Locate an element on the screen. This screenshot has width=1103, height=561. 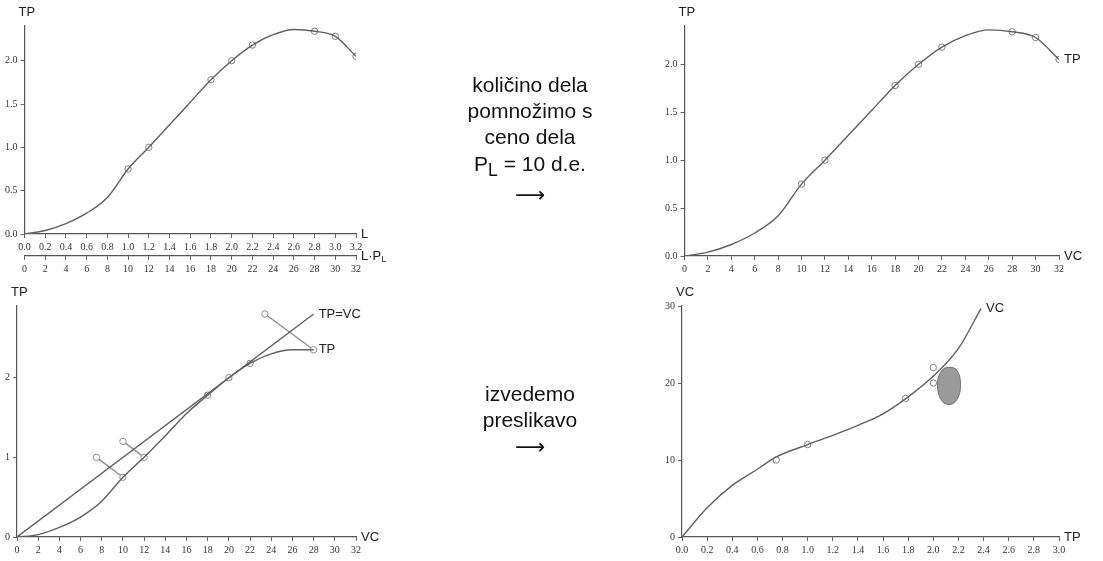
x-tick-label: 0 is located at coordinates (684, 268).